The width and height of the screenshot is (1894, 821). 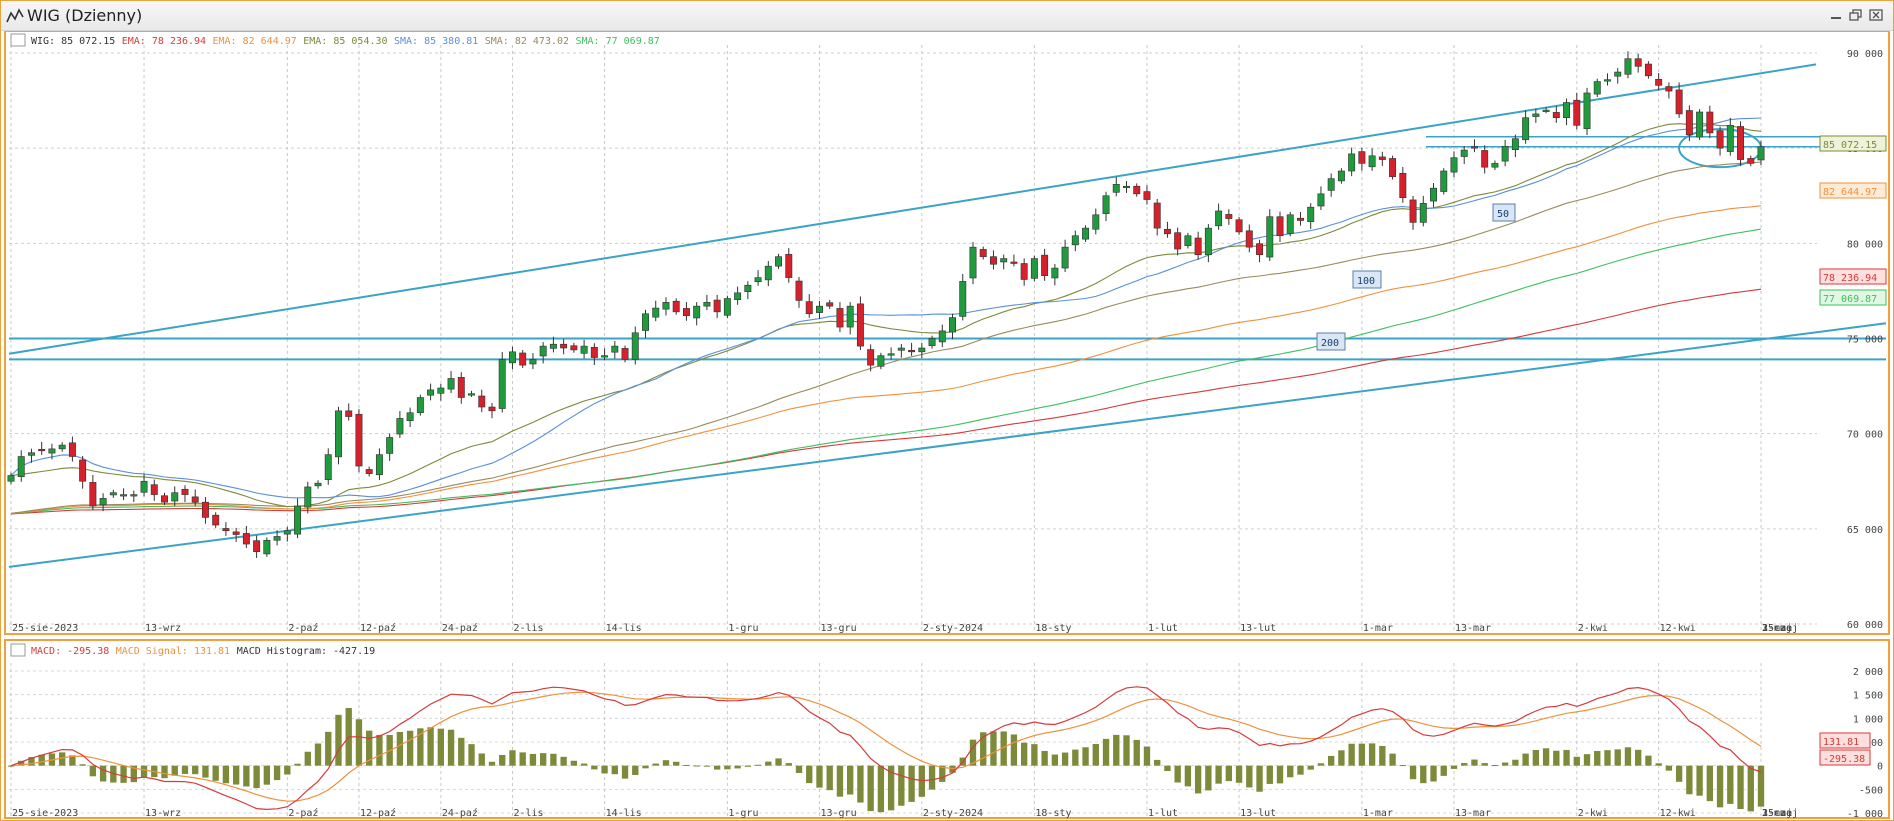 I want to click on time-axis-tick: 1-gru, so click(x=743, y=813).